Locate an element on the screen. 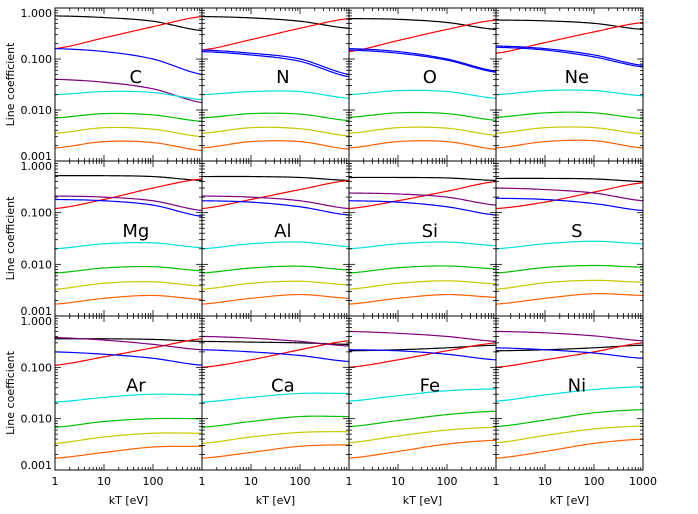 Image resolution: width=698 pixels, height=514 pixels. panel-ar: Ar 0.001 0.010 0.100 1.000 1 10 100 is located at coordinates (112, 401).